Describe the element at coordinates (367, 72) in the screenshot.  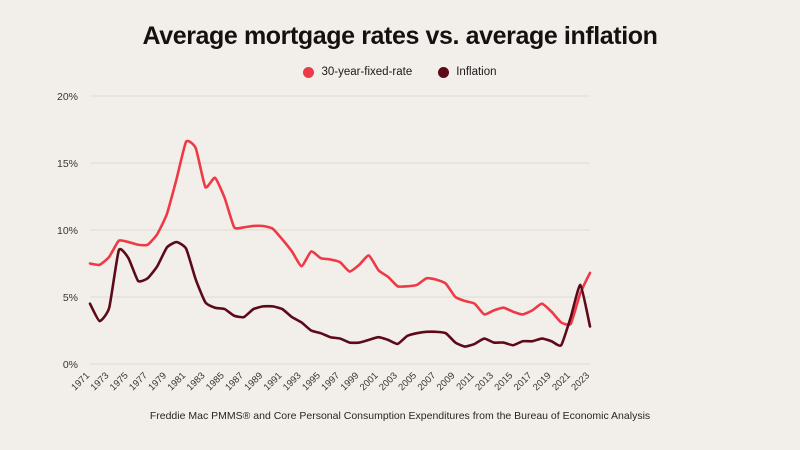
I see `legend-label-mortgage: 30-year-fixed-rate` at that location.